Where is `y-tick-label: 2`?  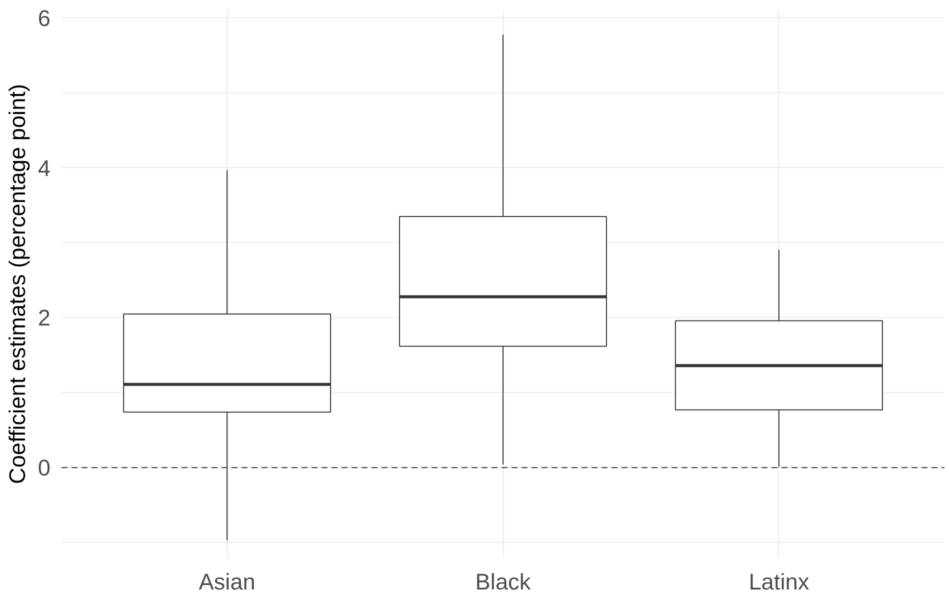
y-tick-label: 2 is located at coordinates (44, 317).